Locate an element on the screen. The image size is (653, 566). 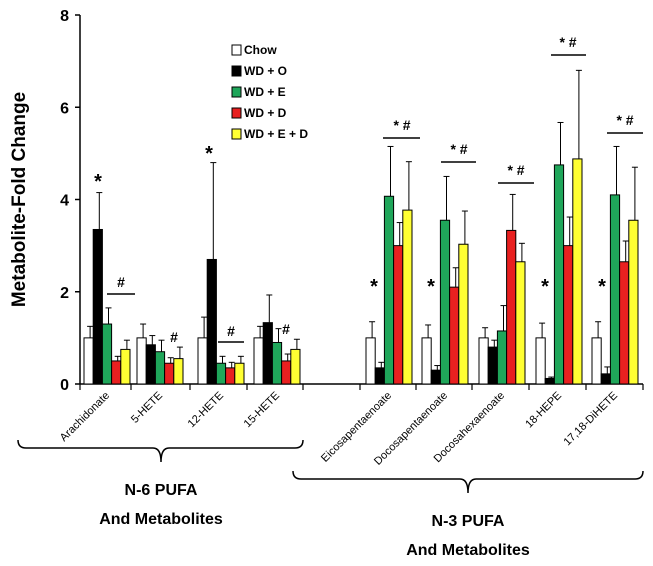
y-tick-label: 2 is located at coordinates (64, 293).